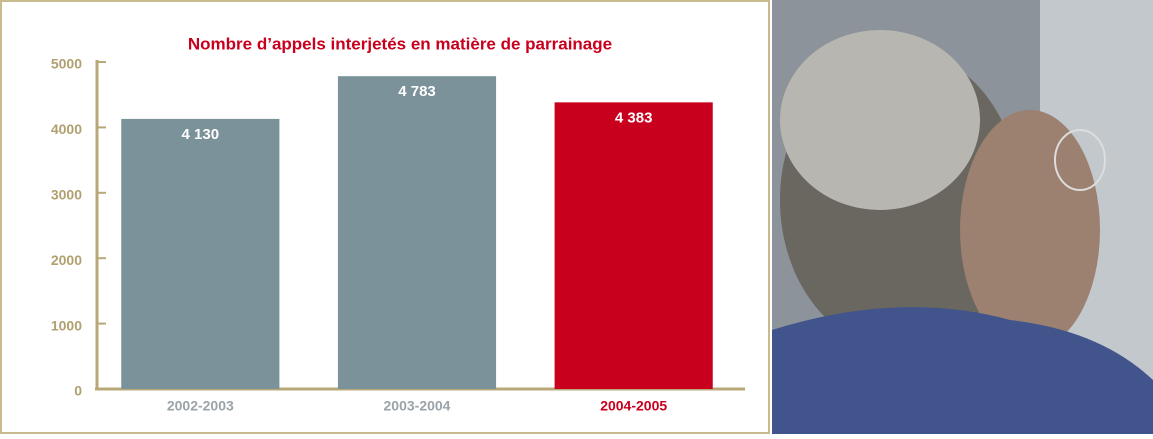 The height and width of the screenshot is (439, 1153). I want to click on value-label: 4 783, so click(417, 91).